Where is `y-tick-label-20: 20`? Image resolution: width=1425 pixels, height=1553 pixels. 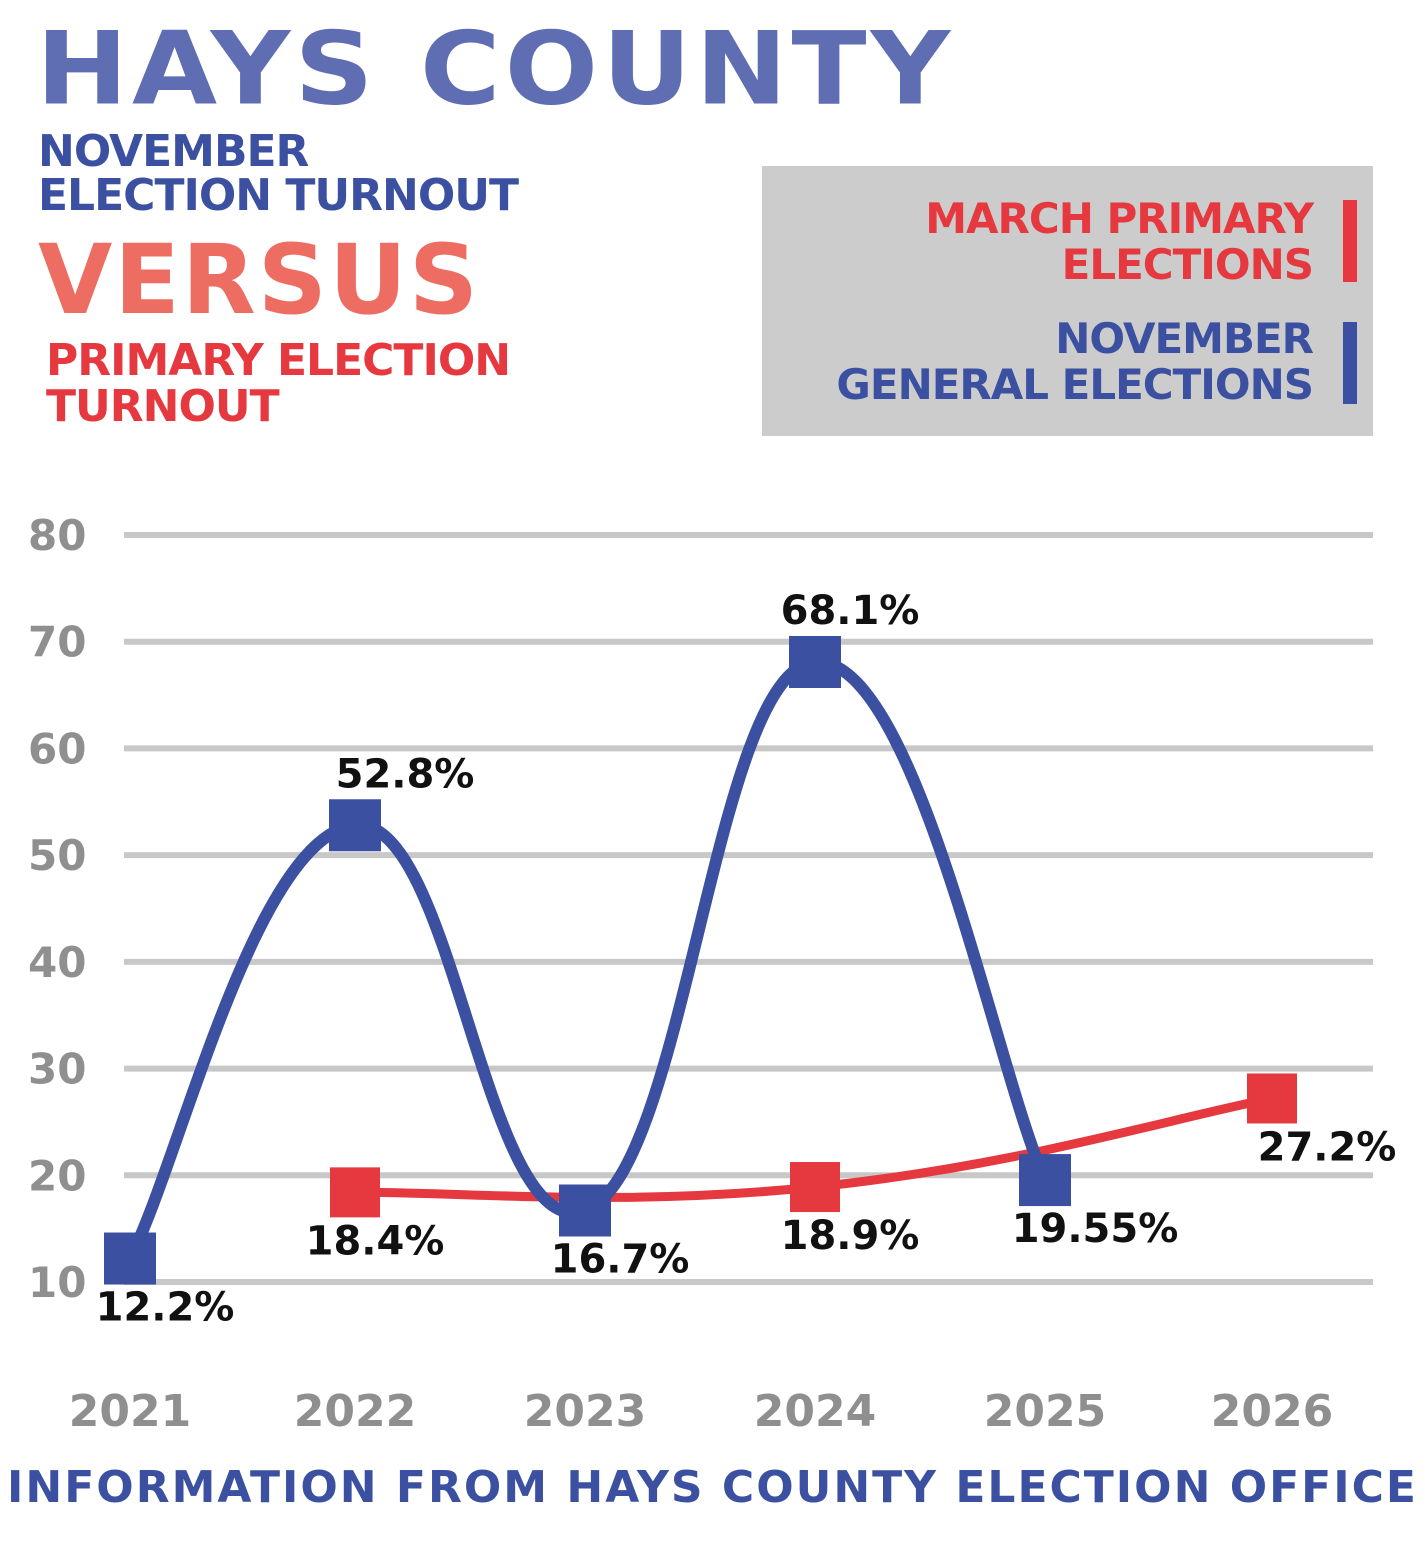
y-tick-label-20: 20 is located at coordinates (57, 1175).